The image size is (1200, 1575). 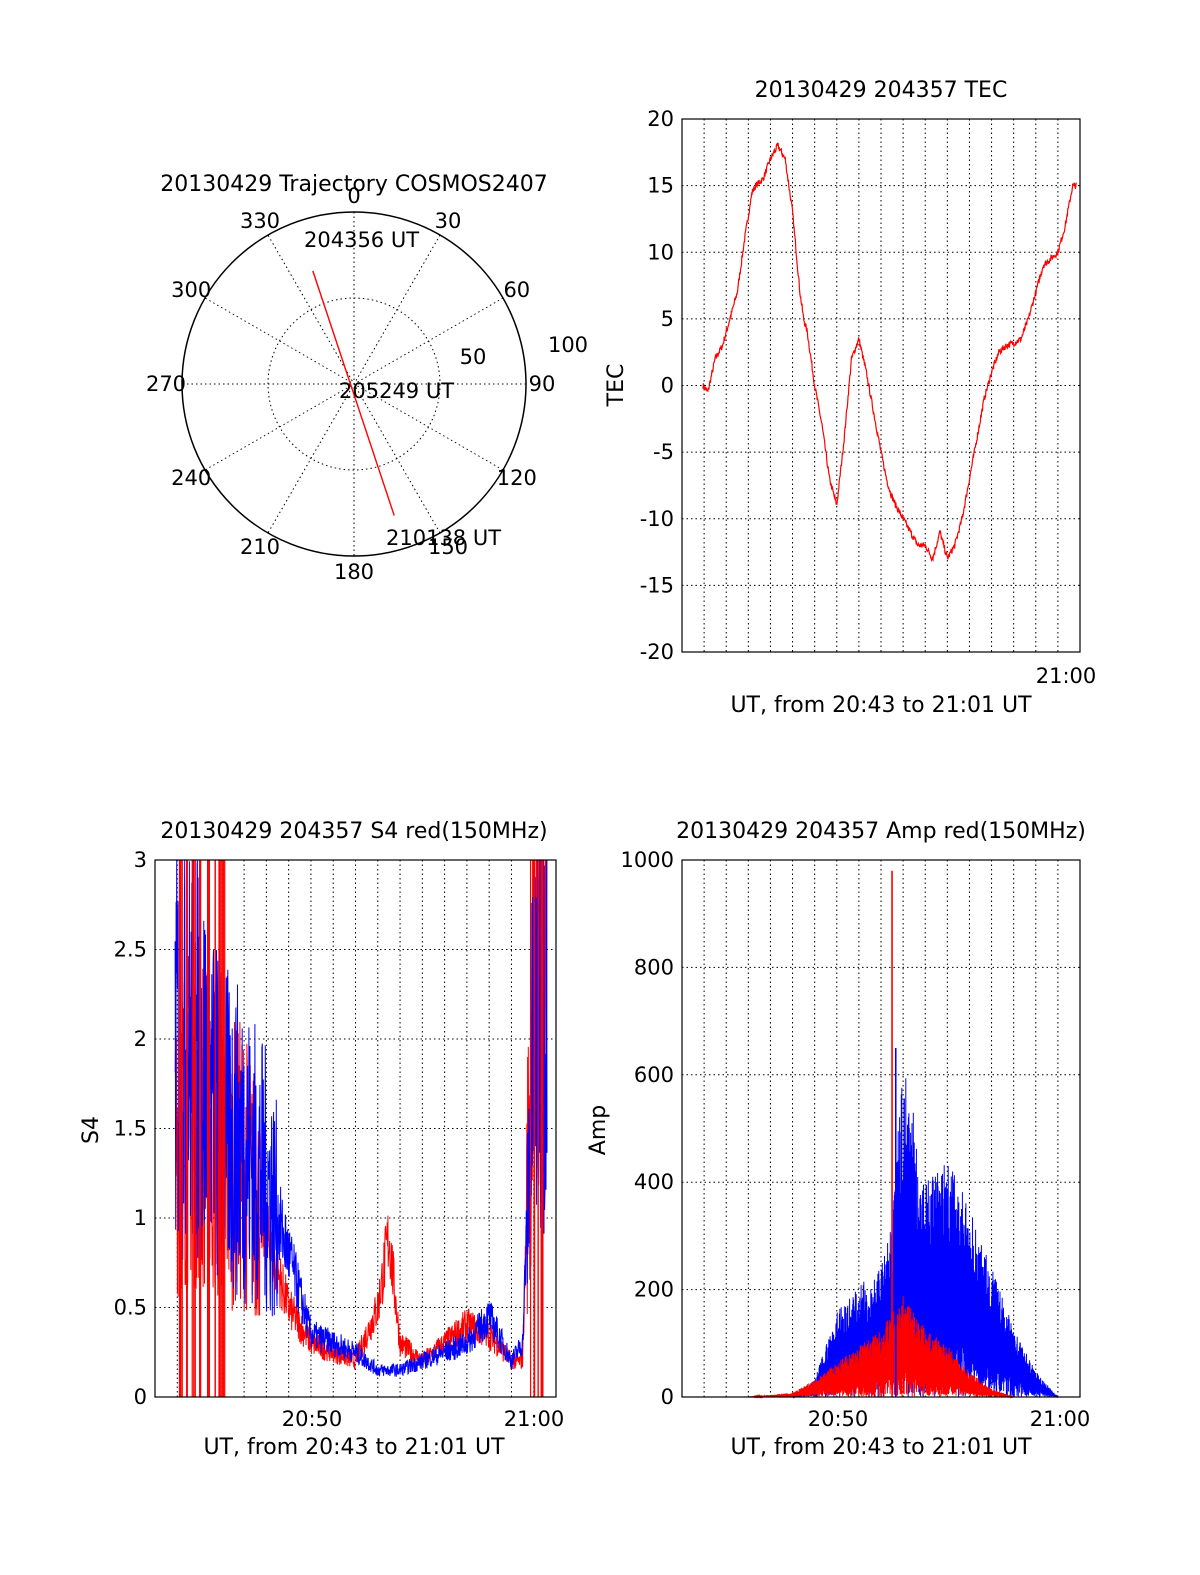 What do you see at coordinates (166, 384) in the screenshot?
I see `polar-azimuth-label: 270` at bounding box center [166, 384].